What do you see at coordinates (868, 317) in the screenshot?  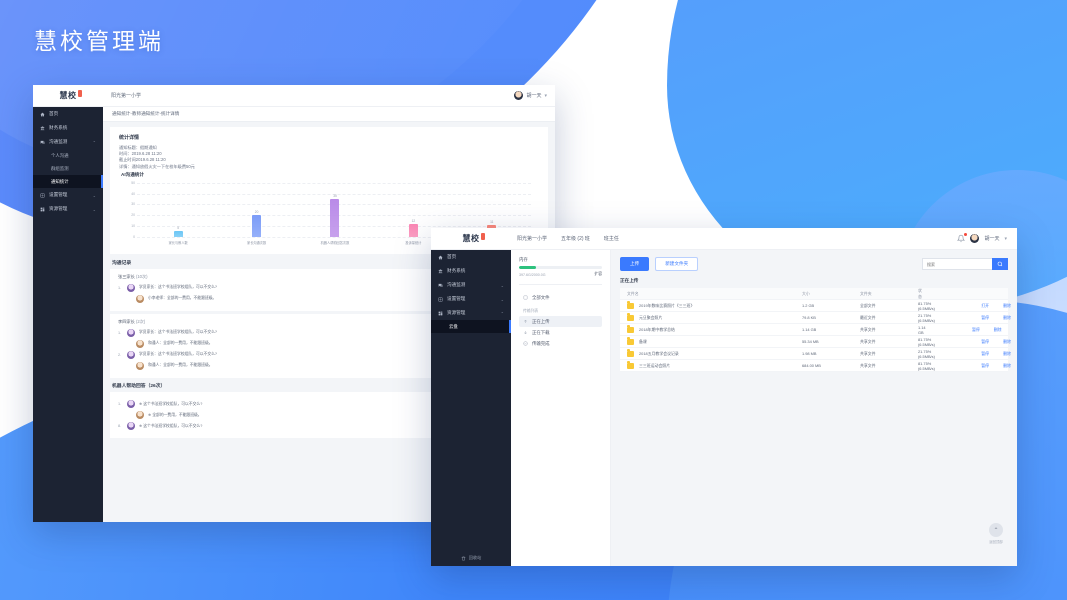 I see `cell-folder: 最近文件` at bounding box center [868, 317].